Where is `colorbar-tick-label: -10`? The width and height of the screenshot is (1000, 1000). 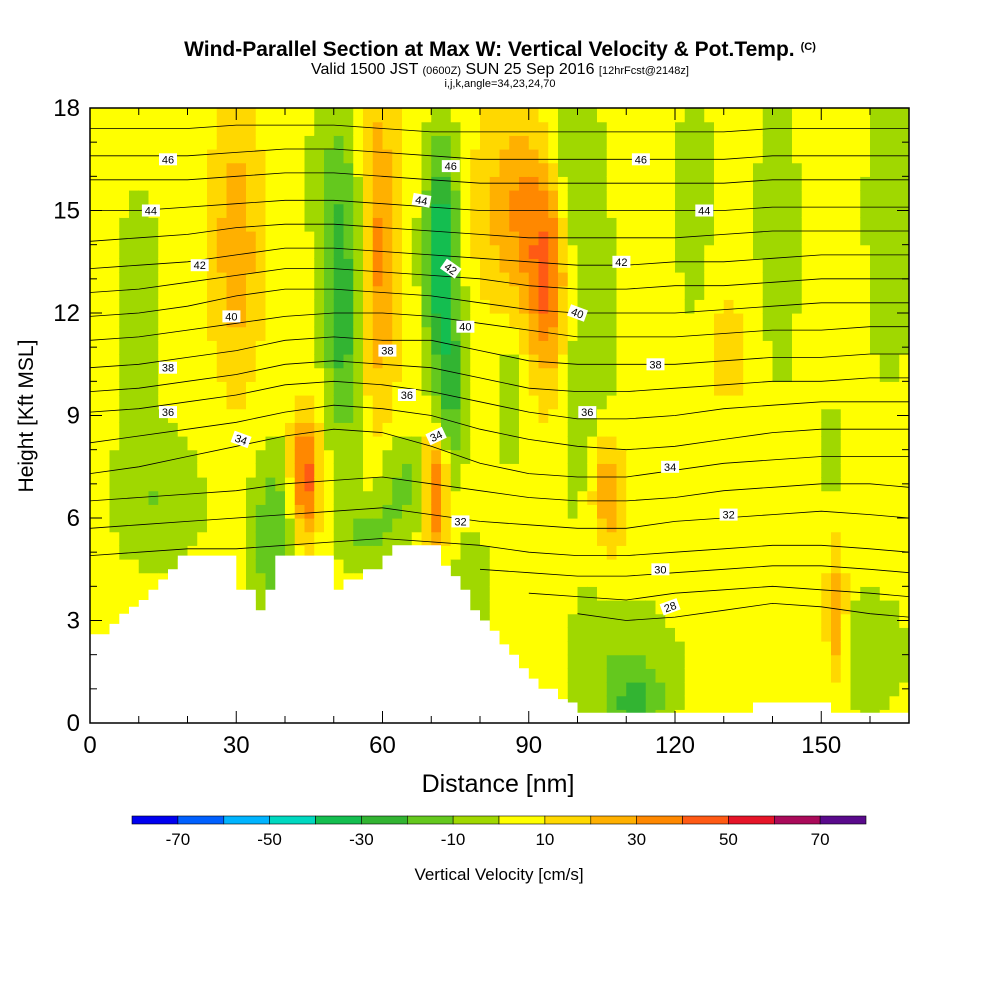 colorbar-tick-label: -10 is located at coordinates (453, 839).